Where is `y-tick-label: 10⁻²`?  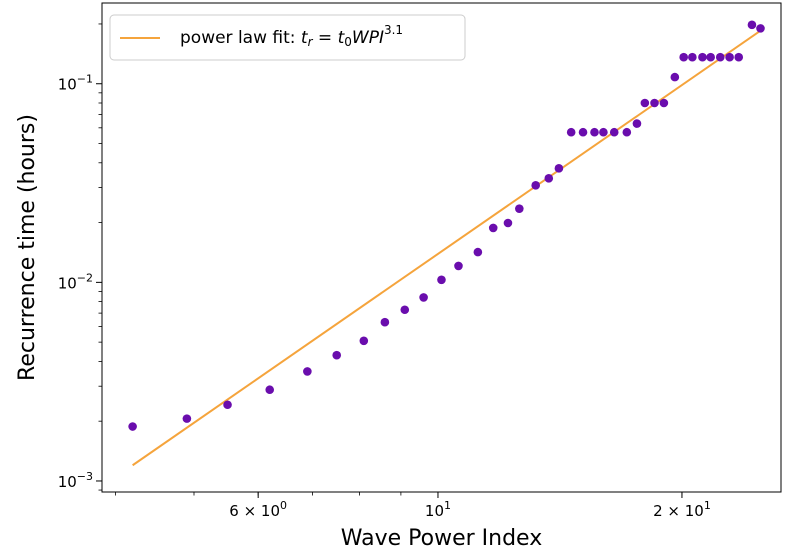
y-tick-label: 10⁻² is located at coordinates (75, 281).